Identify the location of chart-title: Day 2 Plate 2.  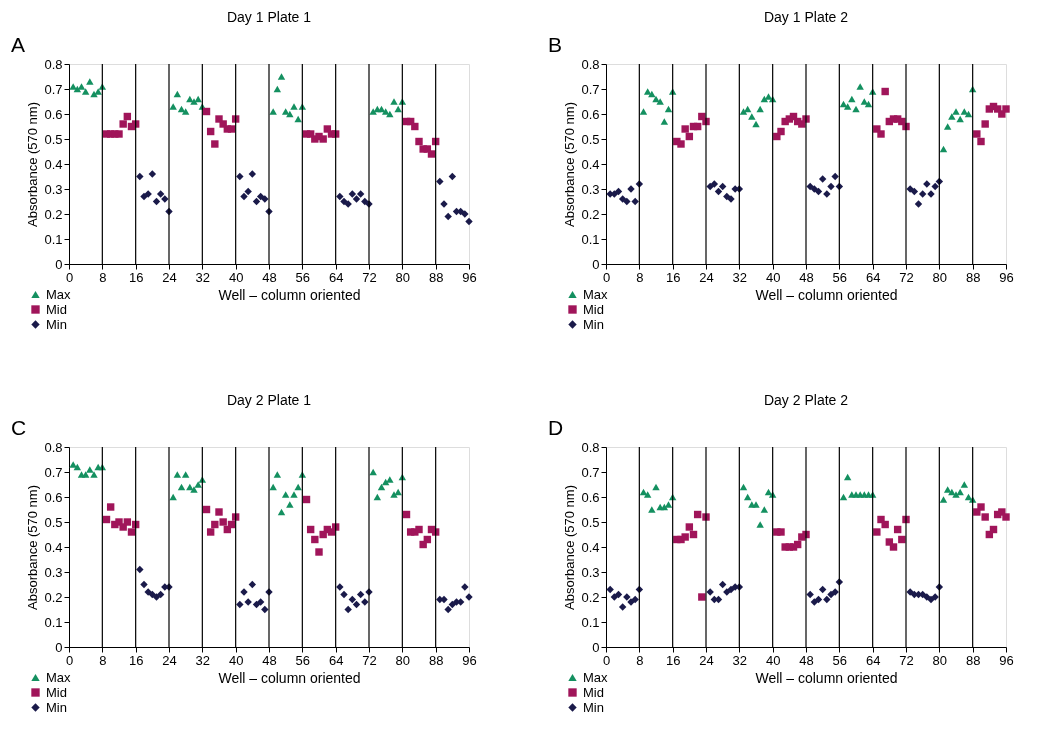
(806, 400).